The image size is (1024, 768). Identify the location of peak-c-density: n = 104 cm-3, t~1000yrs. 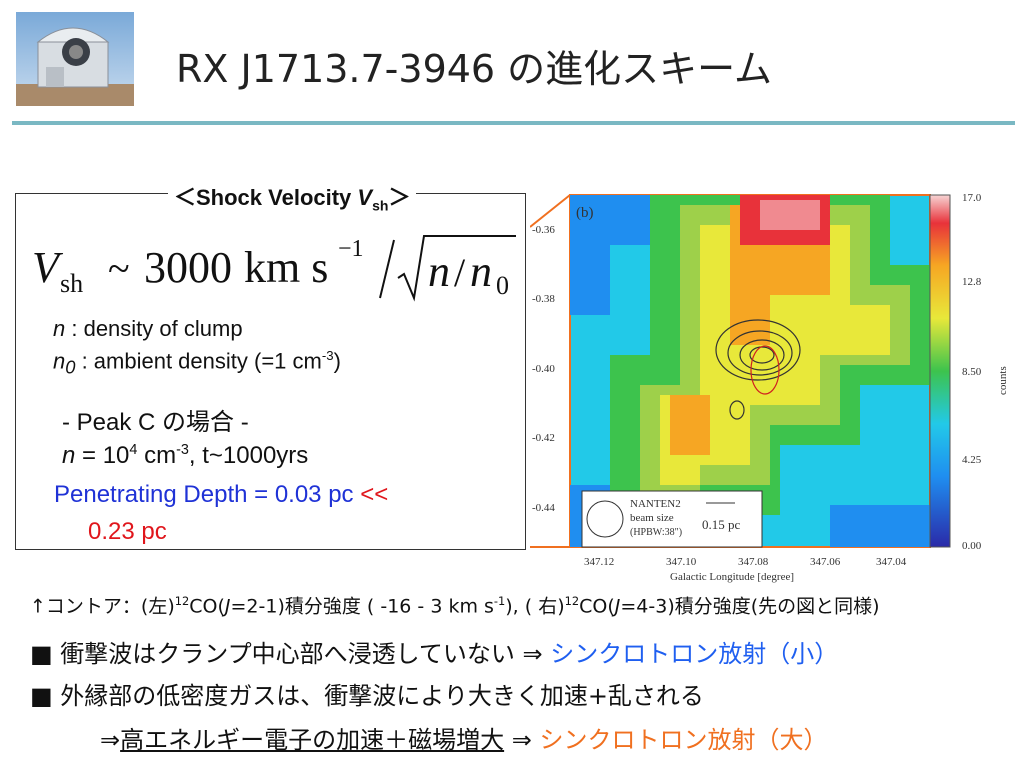
(185, 455).